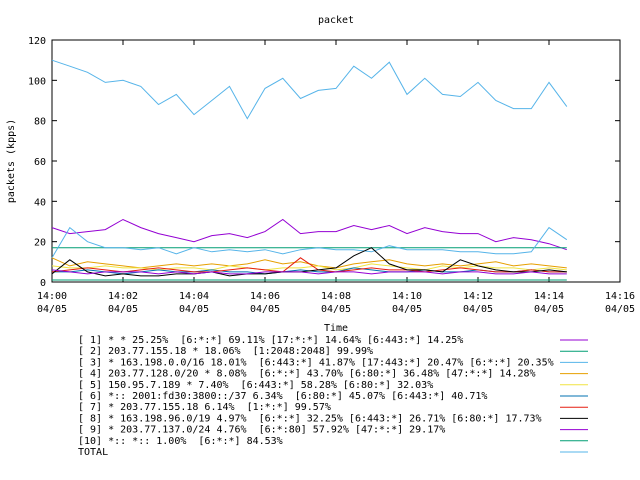 The width and height of the screenshot is (640, 480). What do you see at coordinates (194, 296) in the screenshot?
I see `x-tick-label-time: 14:04` at bounding box center [194, 296].